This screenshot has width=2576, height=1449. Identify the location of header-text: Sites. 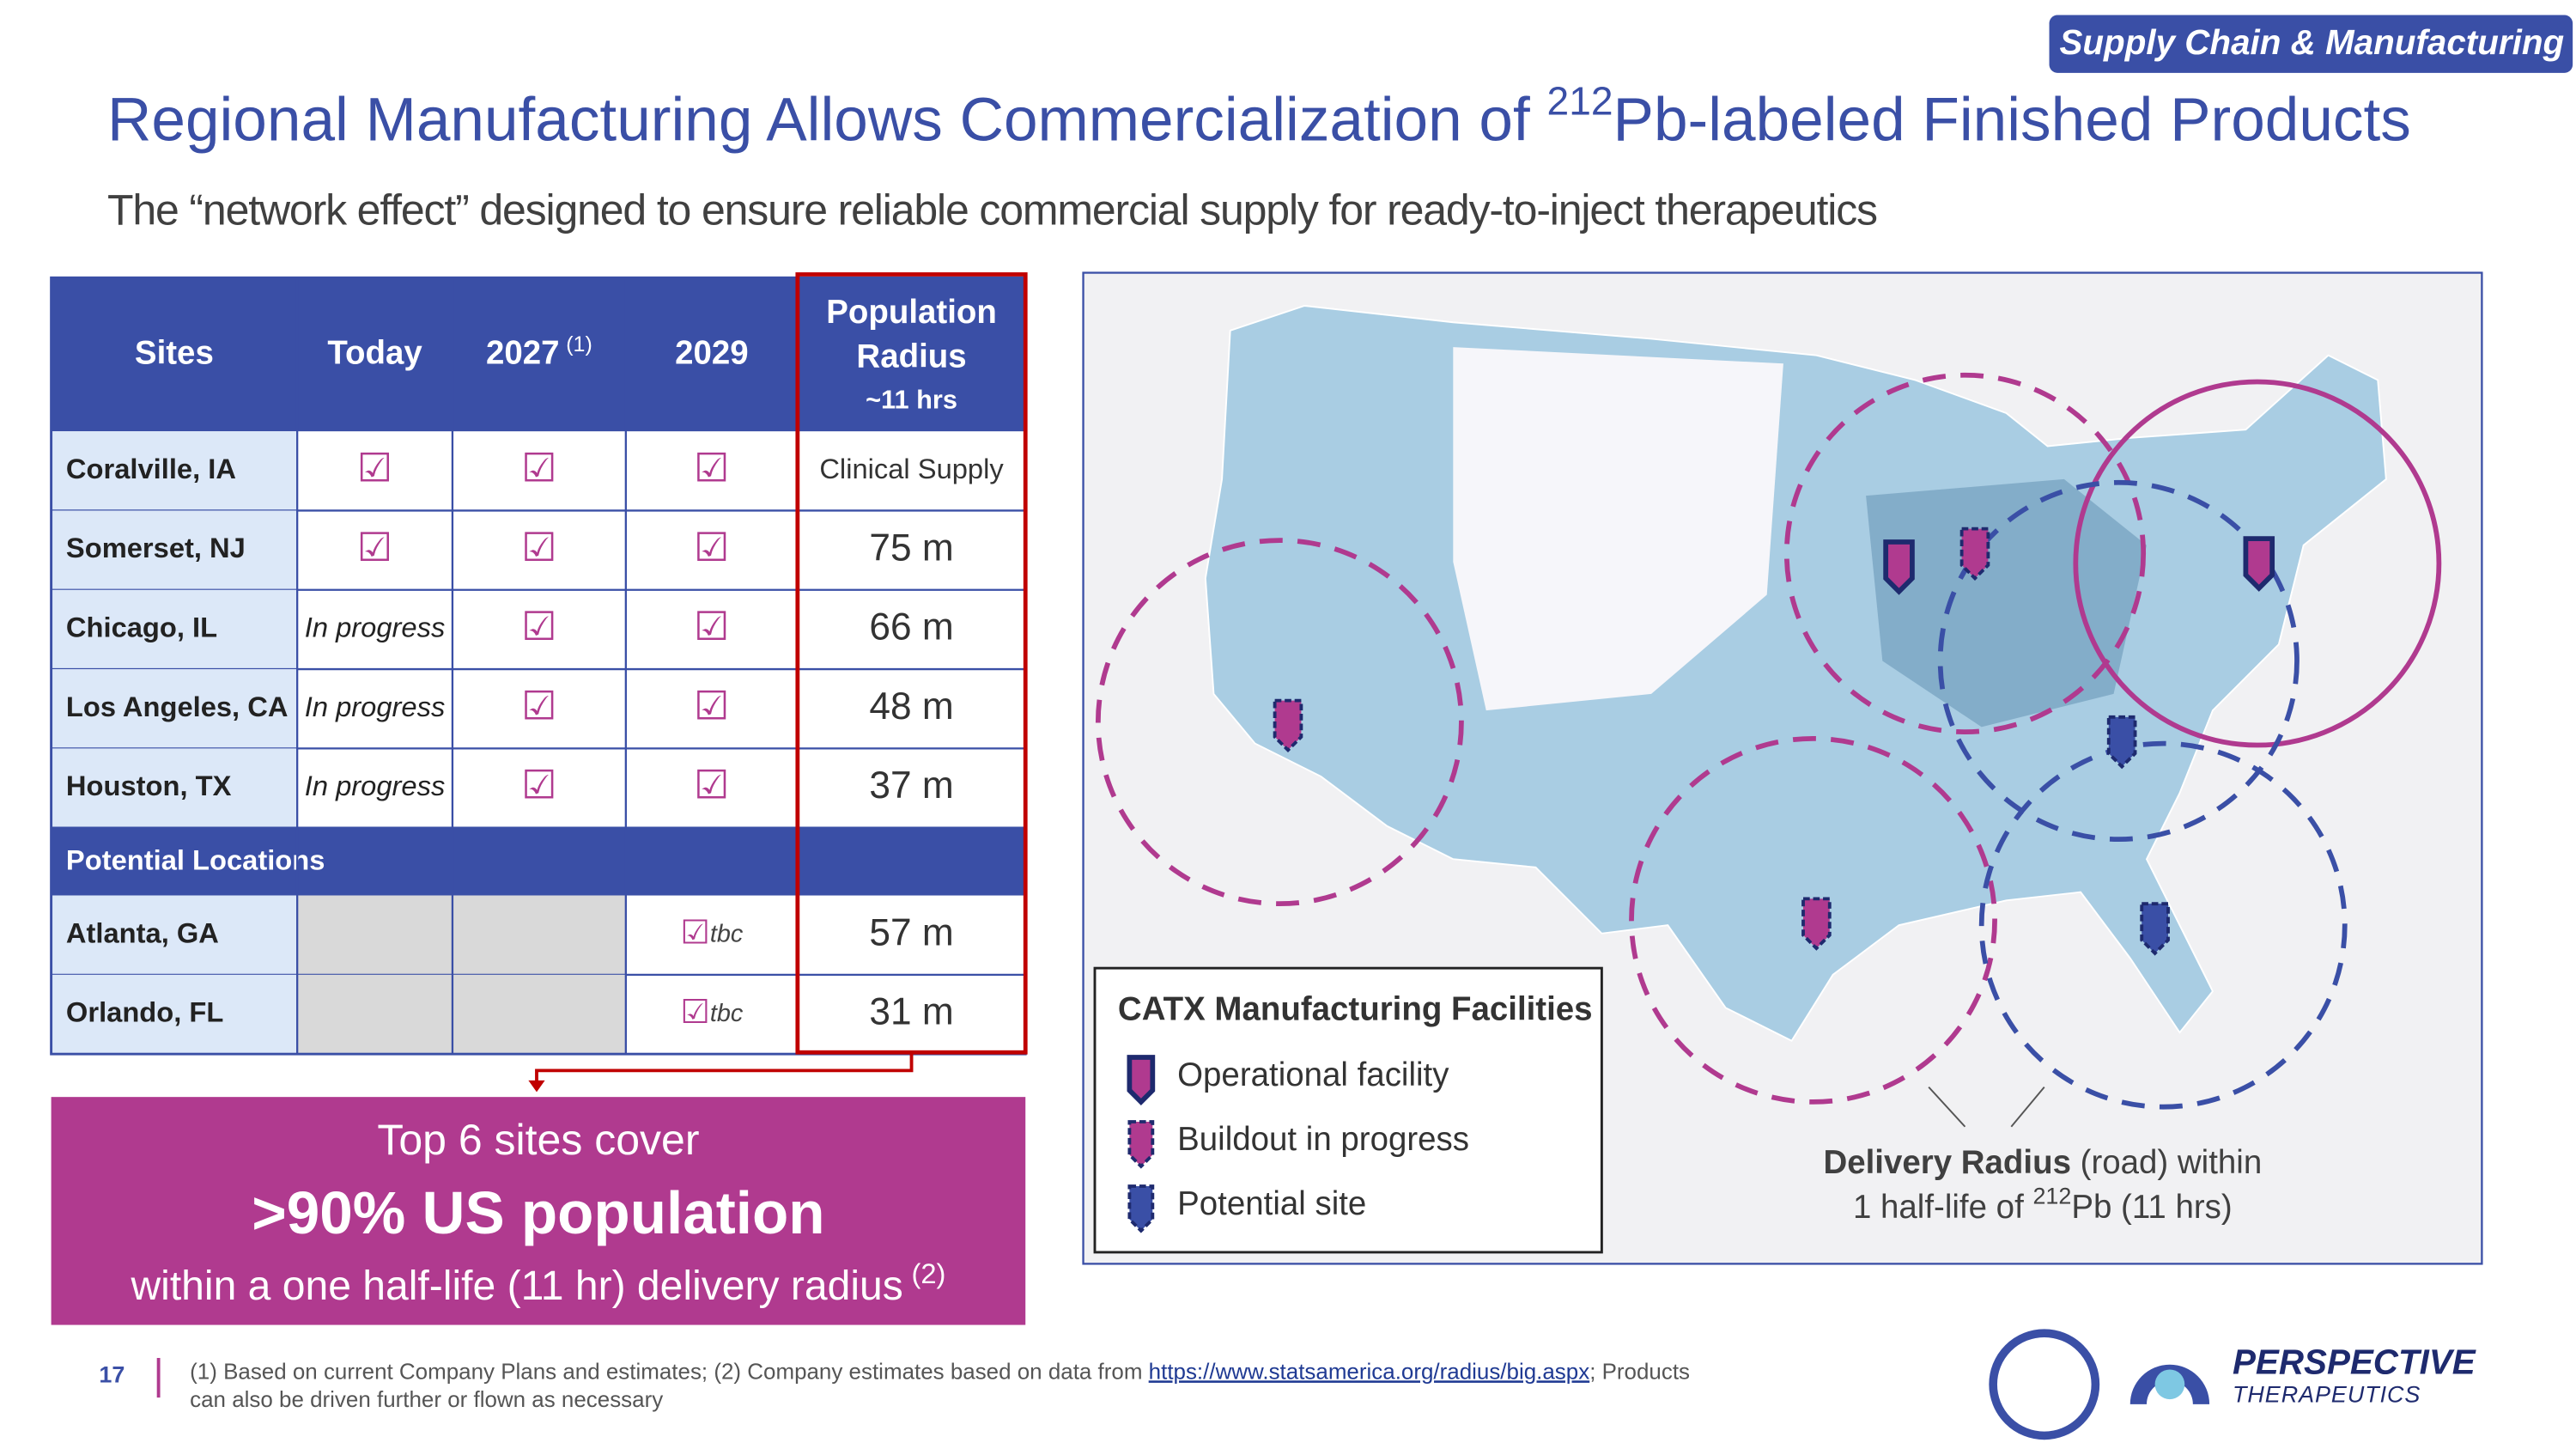
(175, 353).